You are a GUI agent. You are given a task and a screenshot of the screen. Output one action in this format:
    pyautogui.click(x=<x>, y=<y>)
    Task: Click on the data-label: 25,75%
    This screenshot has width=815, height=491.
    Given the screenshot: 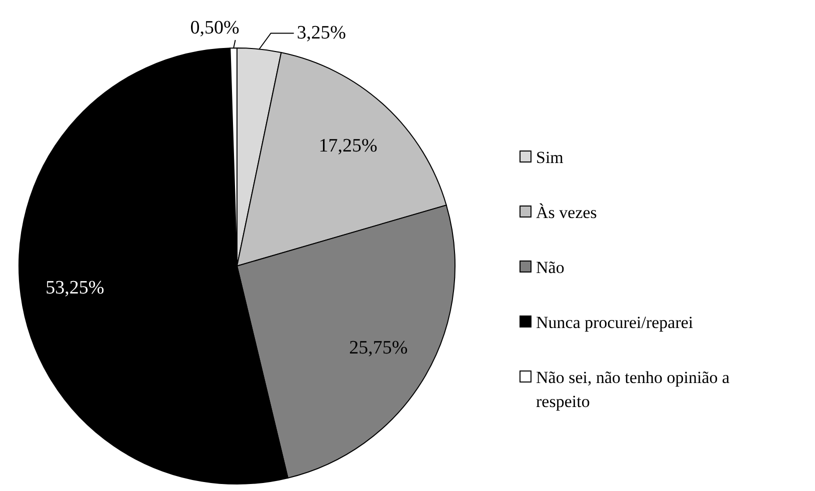 What is the action you would take?
    pyautogui.click(x=378, y=348)
    